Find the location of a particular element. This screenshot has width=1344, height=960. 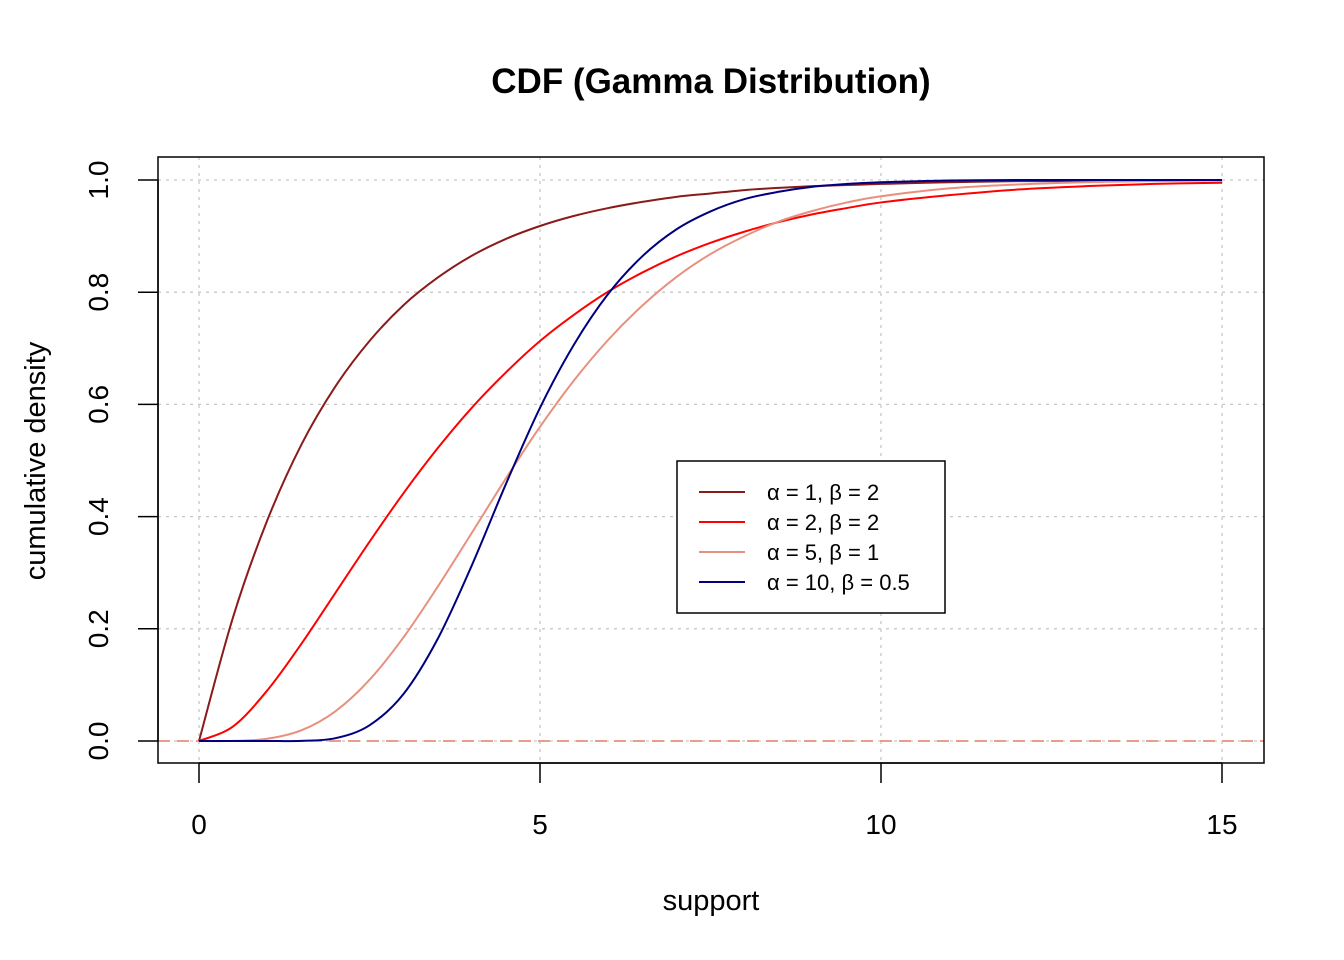

y-tick-label-2: 0.4 is located at coordinates (98, 516).